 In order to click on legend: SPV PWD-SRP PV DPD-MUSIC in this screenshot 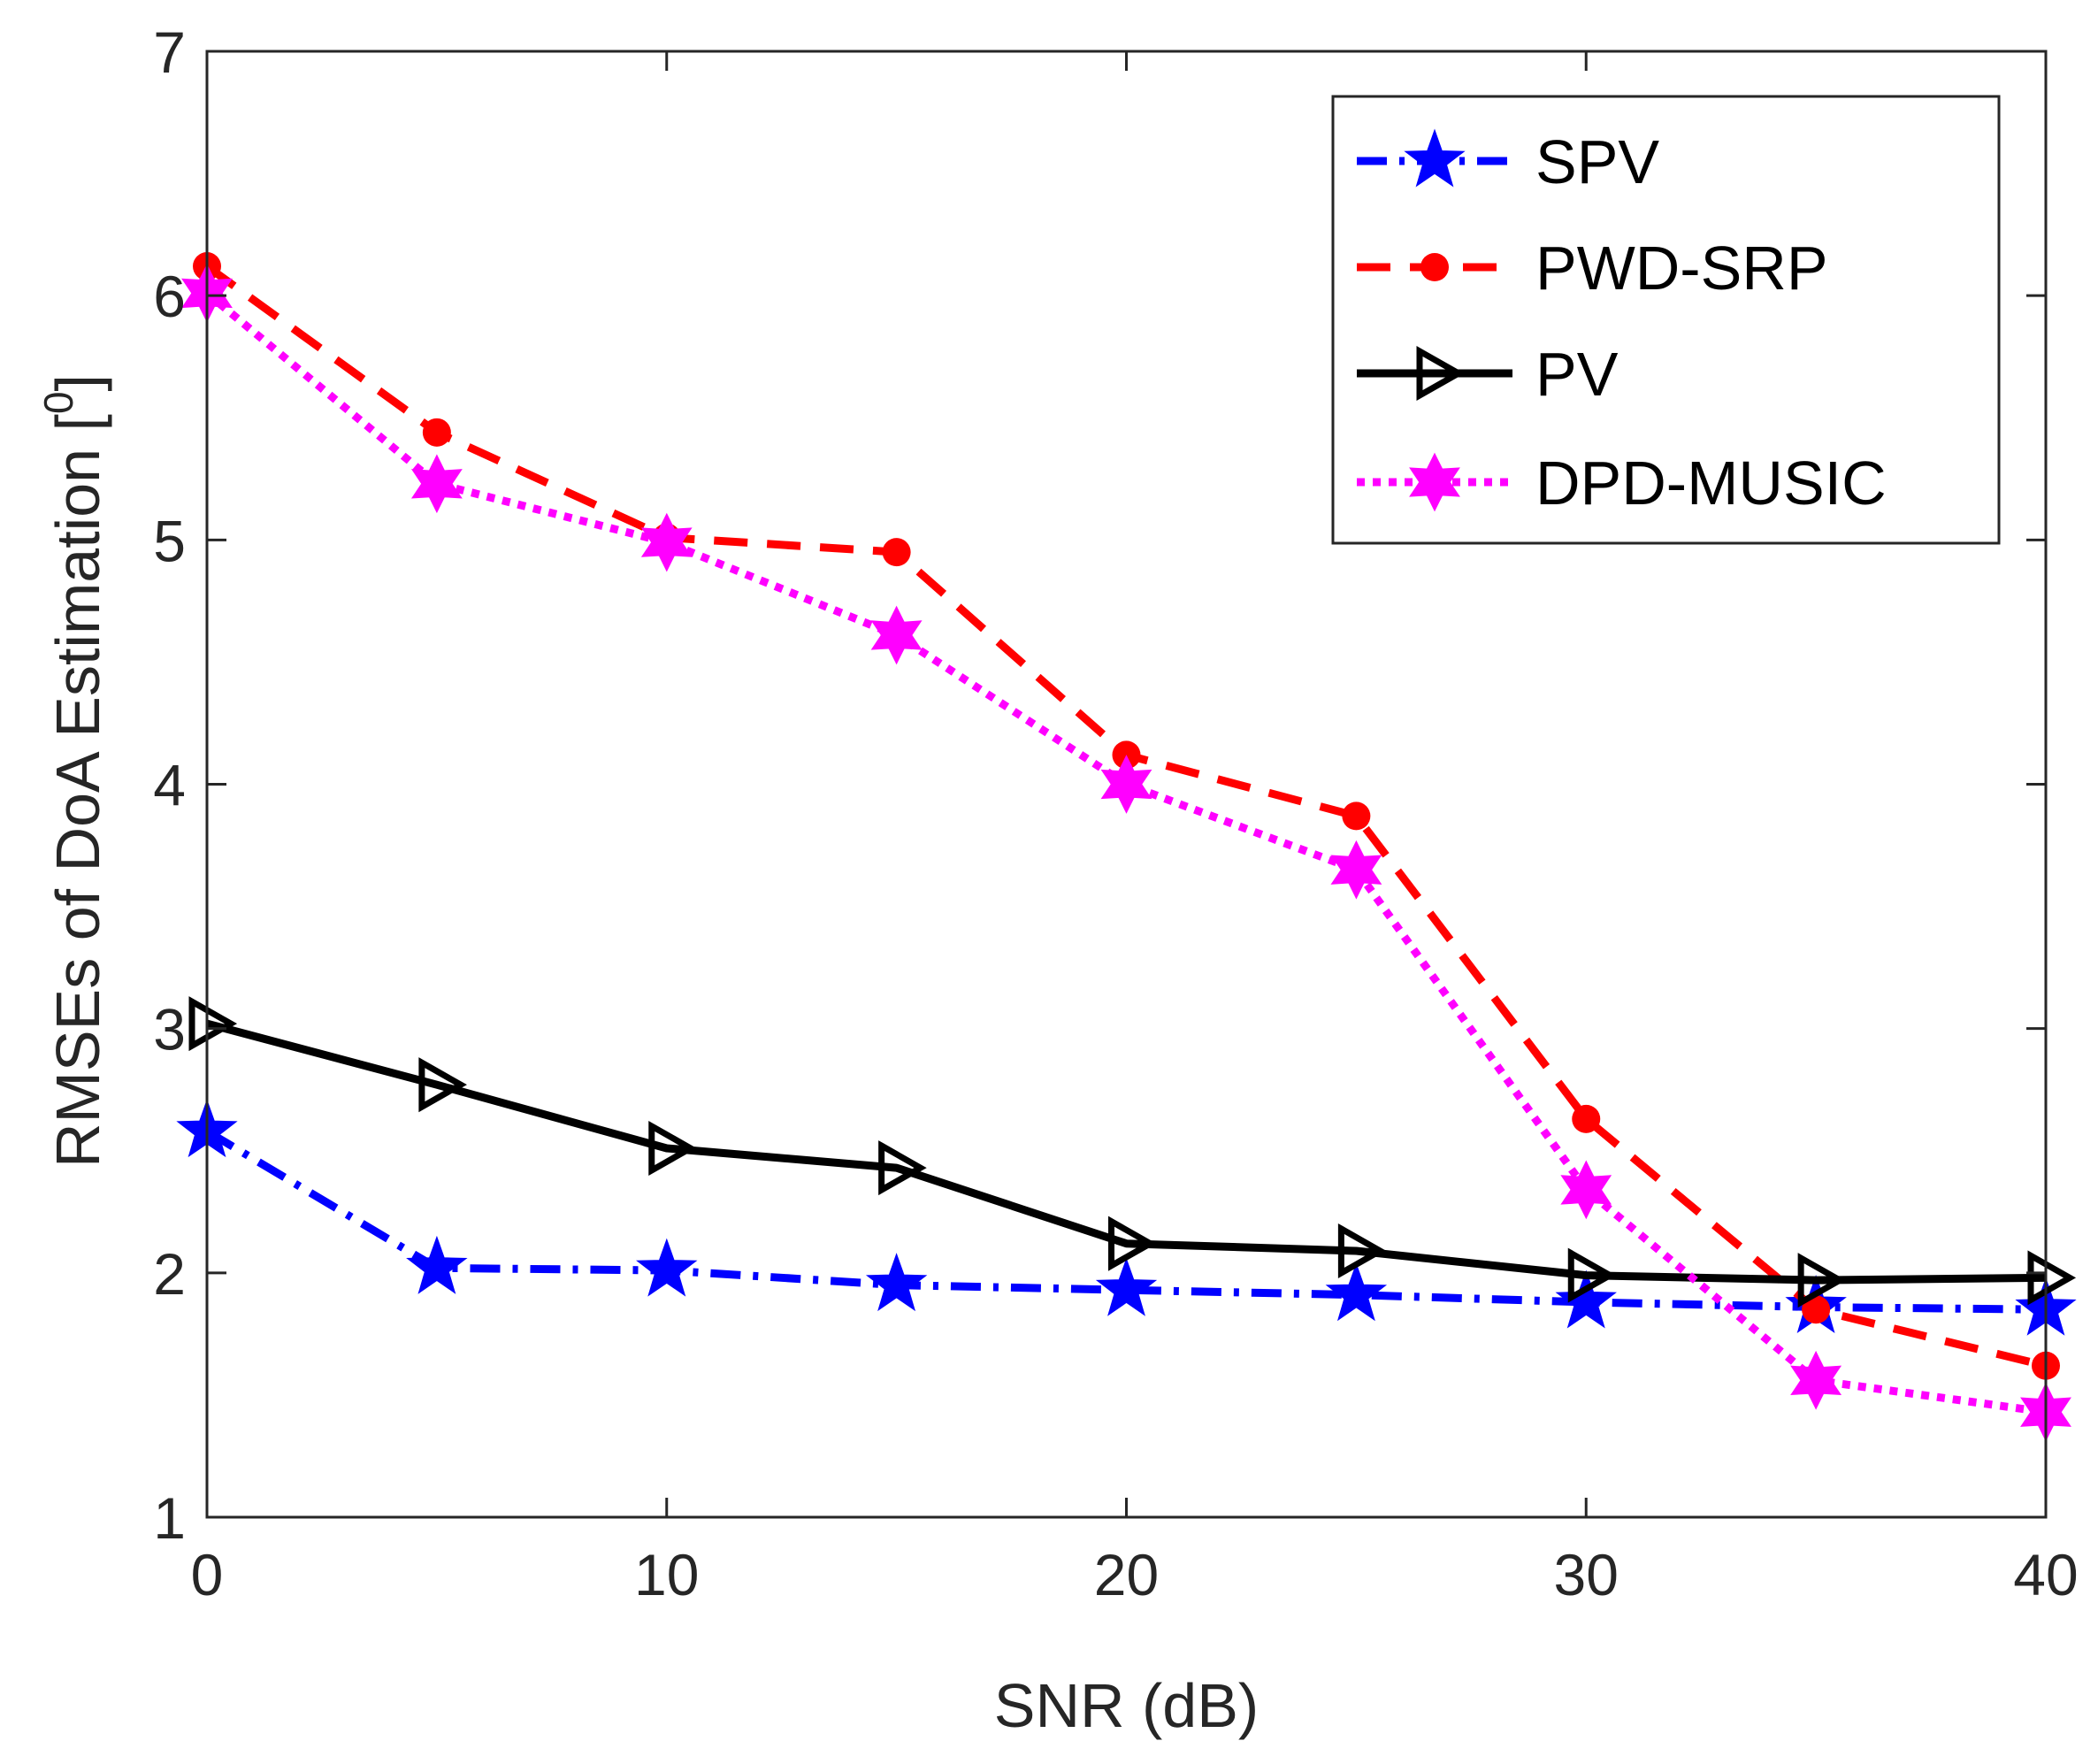, I will do `click(1666, 320)`.